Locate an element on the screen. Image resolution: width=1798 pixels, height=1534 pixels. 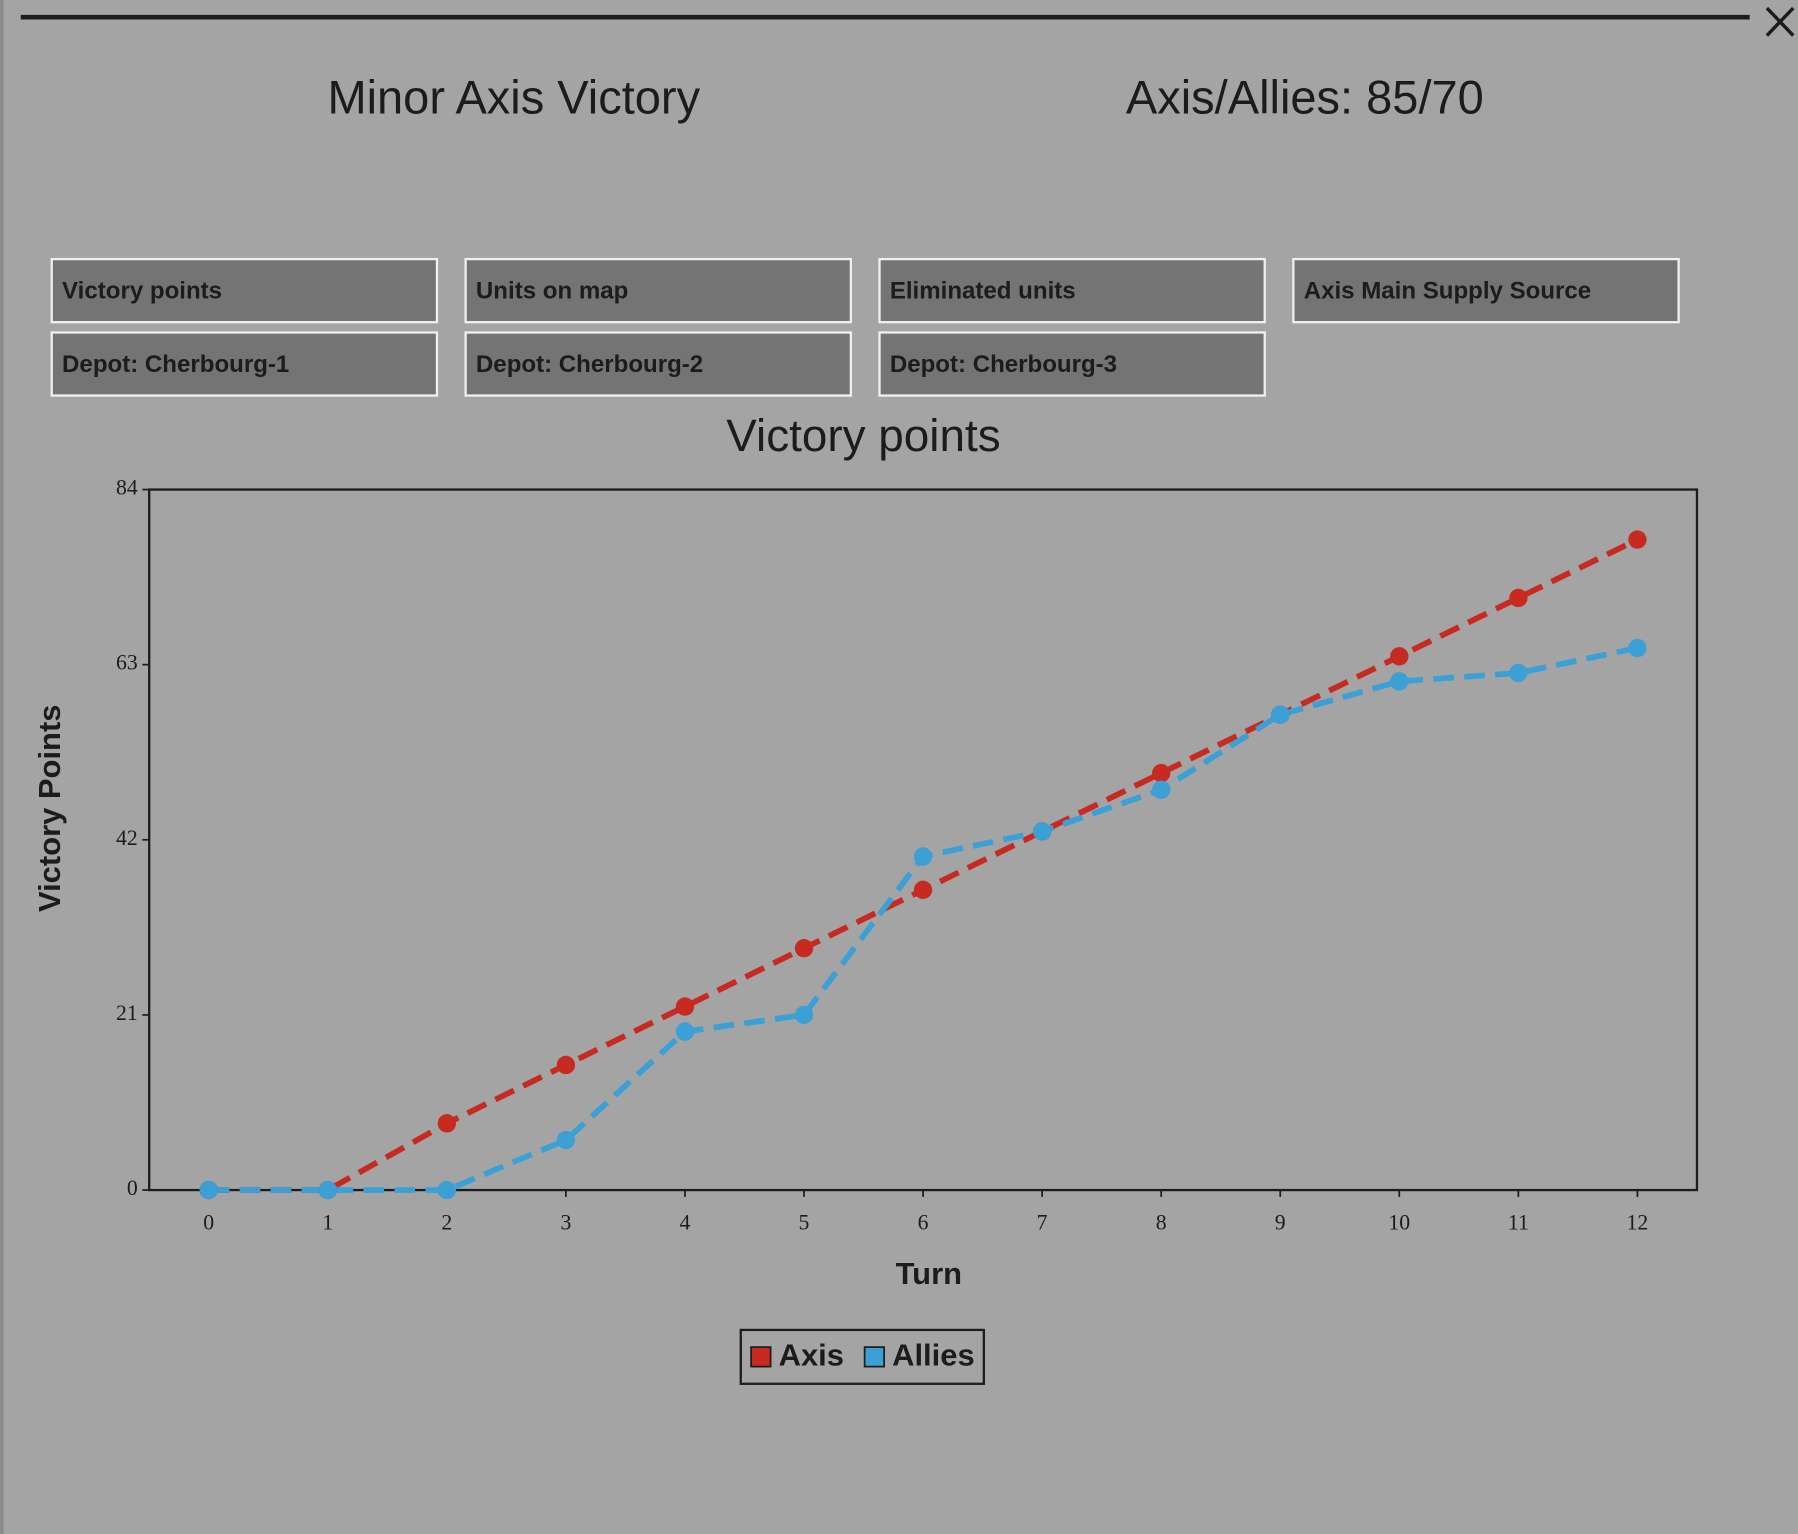
chart-title: Victory points is located at coordinates (863, 435).